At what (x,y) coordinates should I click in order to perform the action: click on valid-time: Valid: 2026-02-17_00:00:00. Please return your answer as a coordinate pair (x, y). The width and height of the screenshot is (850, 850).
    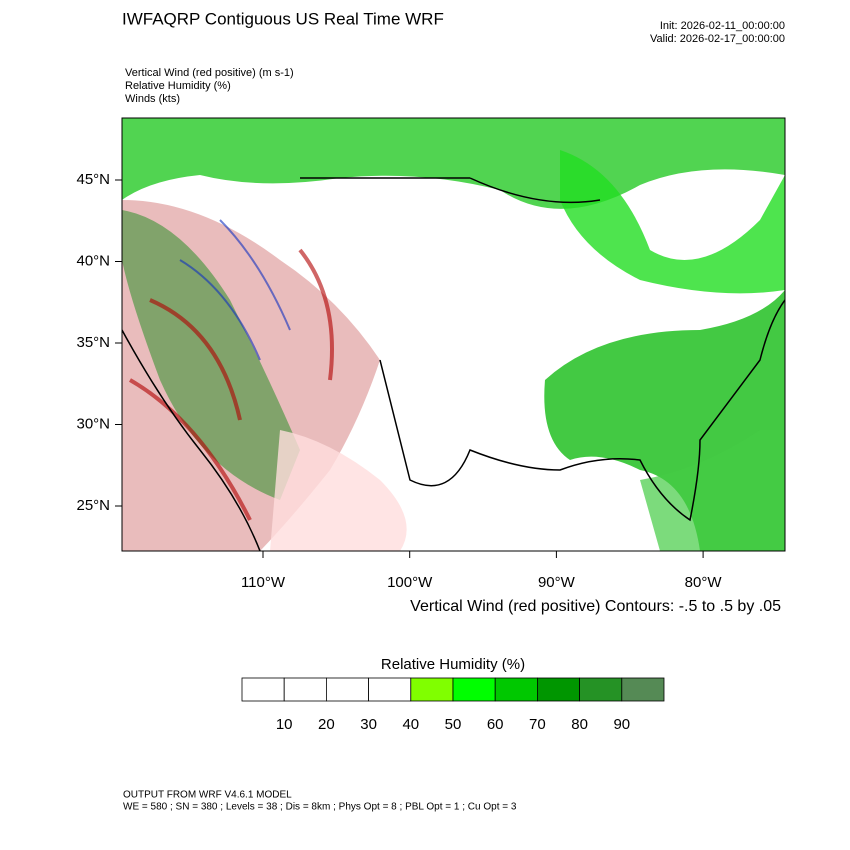
    Looking at the image, I should click on (717, 39).